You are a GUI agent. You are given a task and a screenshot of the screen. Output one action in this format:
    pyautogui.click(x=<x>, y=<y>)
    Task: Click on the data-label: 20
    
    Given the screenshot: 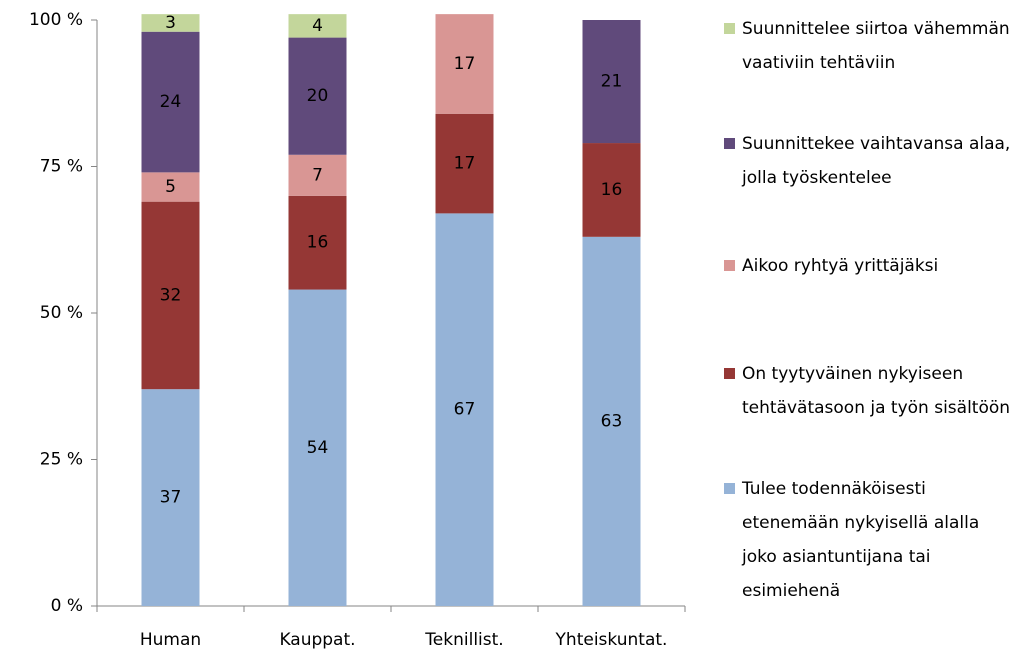 What is the action you would take?
    pyautogui.click(x=318, y=96)
    